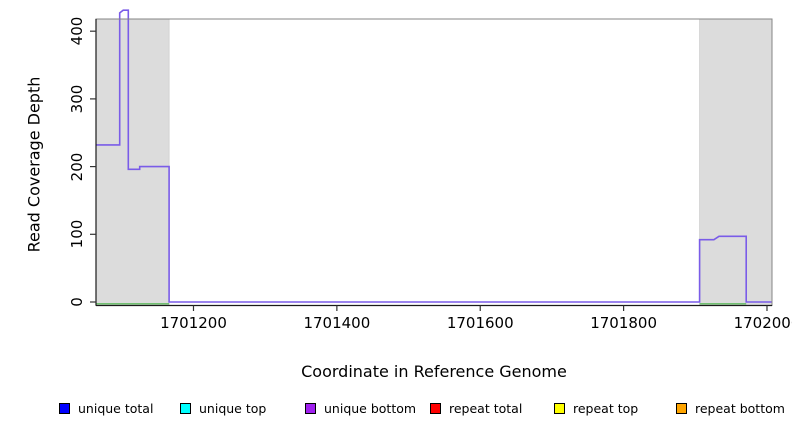 The image size is (792, 432). I want to click on x-tick-label: 1701200, so click(193, 323).